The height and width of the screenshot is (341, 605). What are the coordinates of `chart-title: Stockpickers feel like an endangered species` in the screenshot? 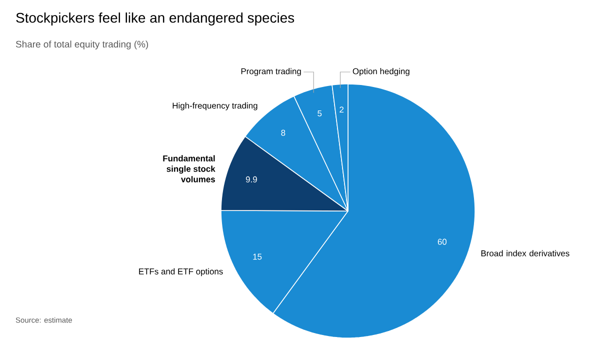 It's located at (155, 19).